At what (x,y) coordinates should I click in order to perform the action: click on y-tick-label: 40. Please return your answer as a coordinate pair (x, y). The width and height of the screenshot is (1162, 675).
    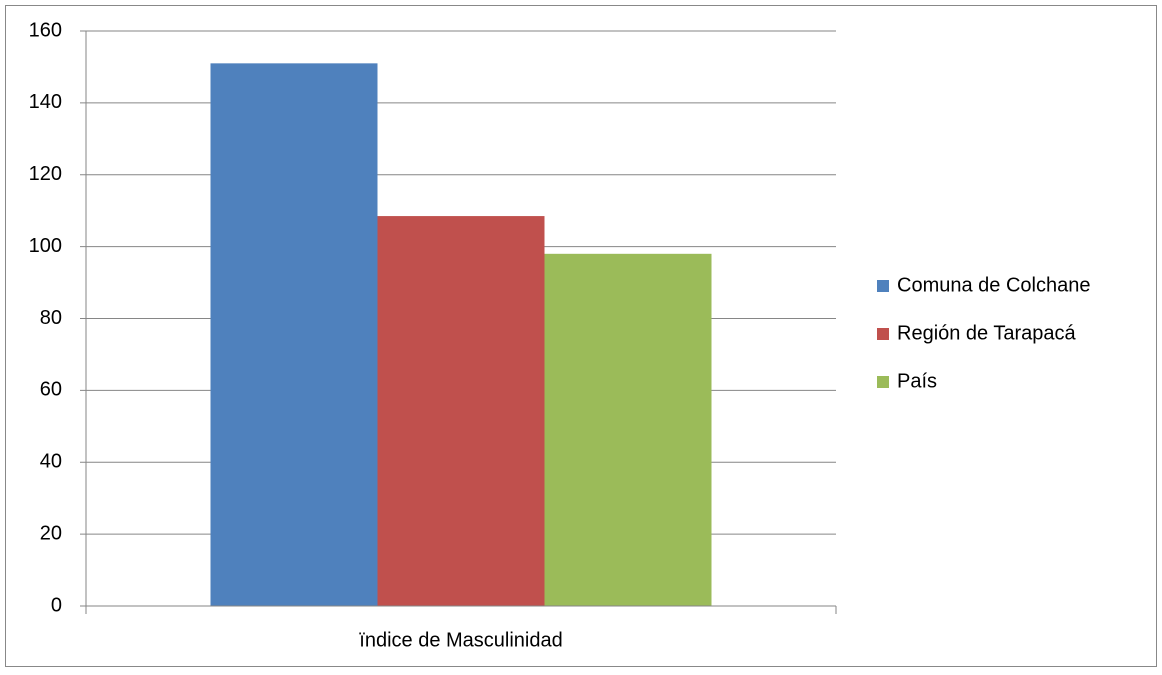
    Looking at the image, I should click on (51, 462).